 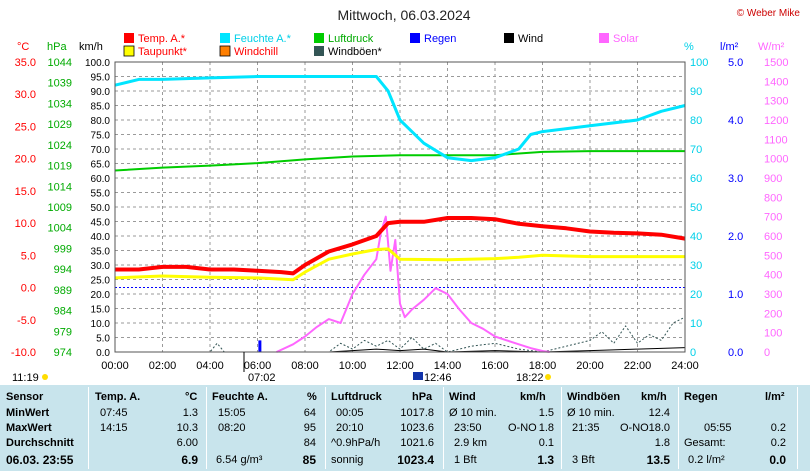 I want to click on humidity-tick-label: 50, so click(x=696, y=208).